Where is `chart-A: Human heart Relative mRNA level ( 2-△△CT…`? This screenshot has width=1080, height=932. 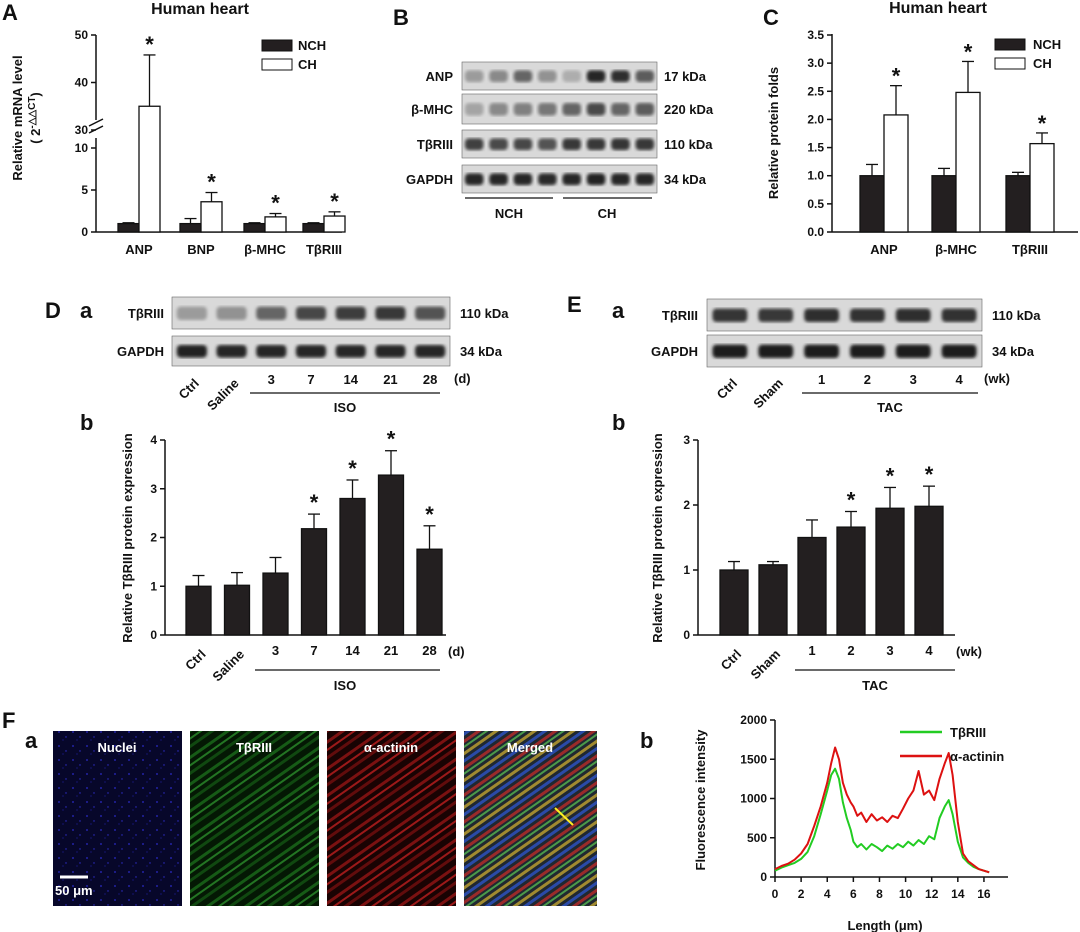
chart-A: Human heart Relative mRNA level ( 2-△△CT… is located at coordinates (178, 129).